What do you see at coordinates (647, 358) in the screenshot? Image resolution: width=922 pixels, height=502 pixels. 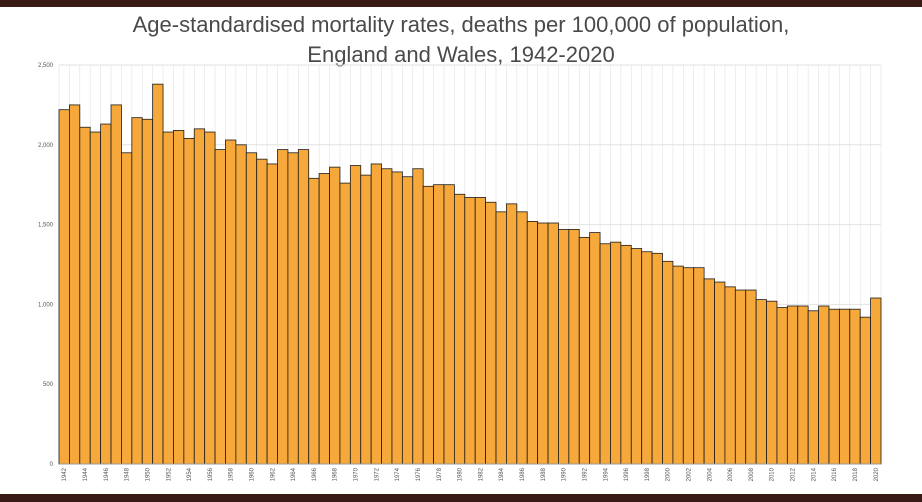 I see `bar-1998` at bounding box center [647, 358].